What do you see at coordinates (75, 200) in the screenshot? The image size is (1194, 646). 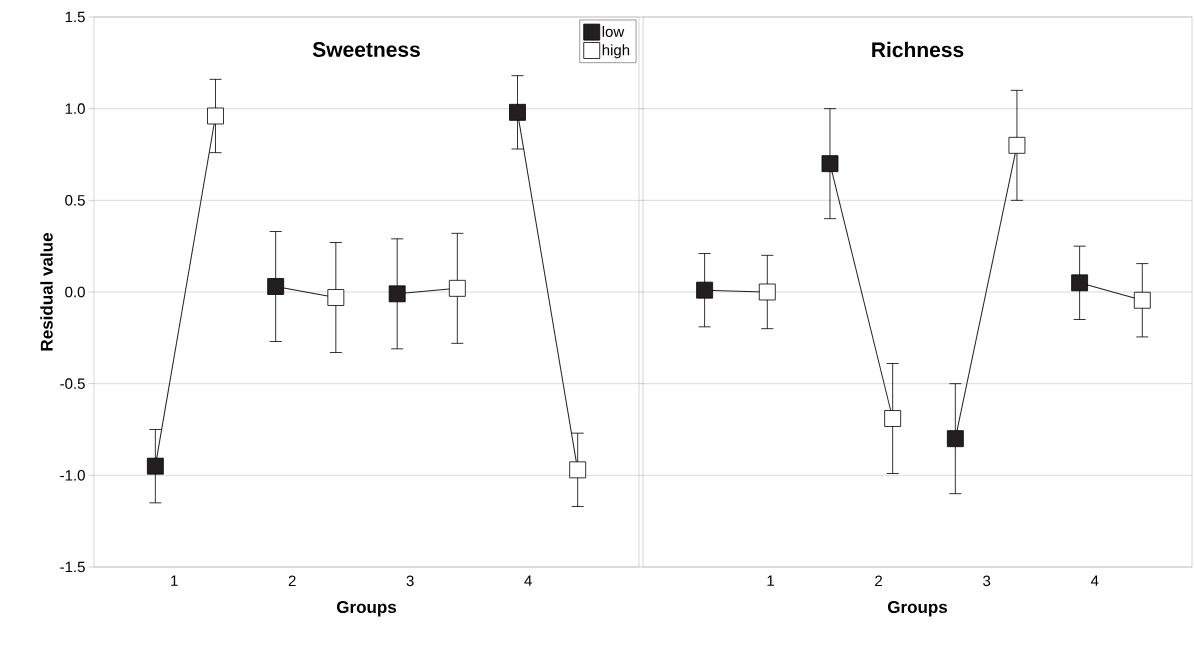 I see `y-tick-label: 0.5` at bounding box center [75, 200].